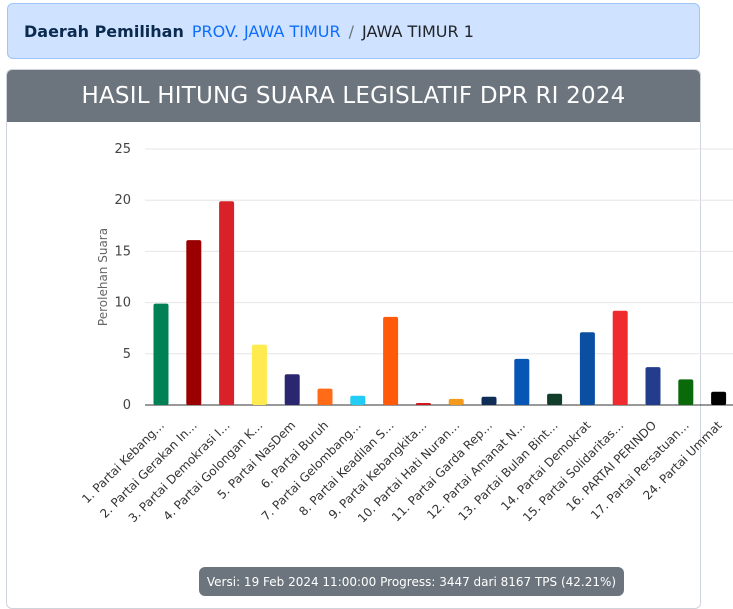 This screenshot has width=733, height=609. Describe the element at coordinates (127, 405) in the screenshot. I see `y-tick-label: 0` at that location.